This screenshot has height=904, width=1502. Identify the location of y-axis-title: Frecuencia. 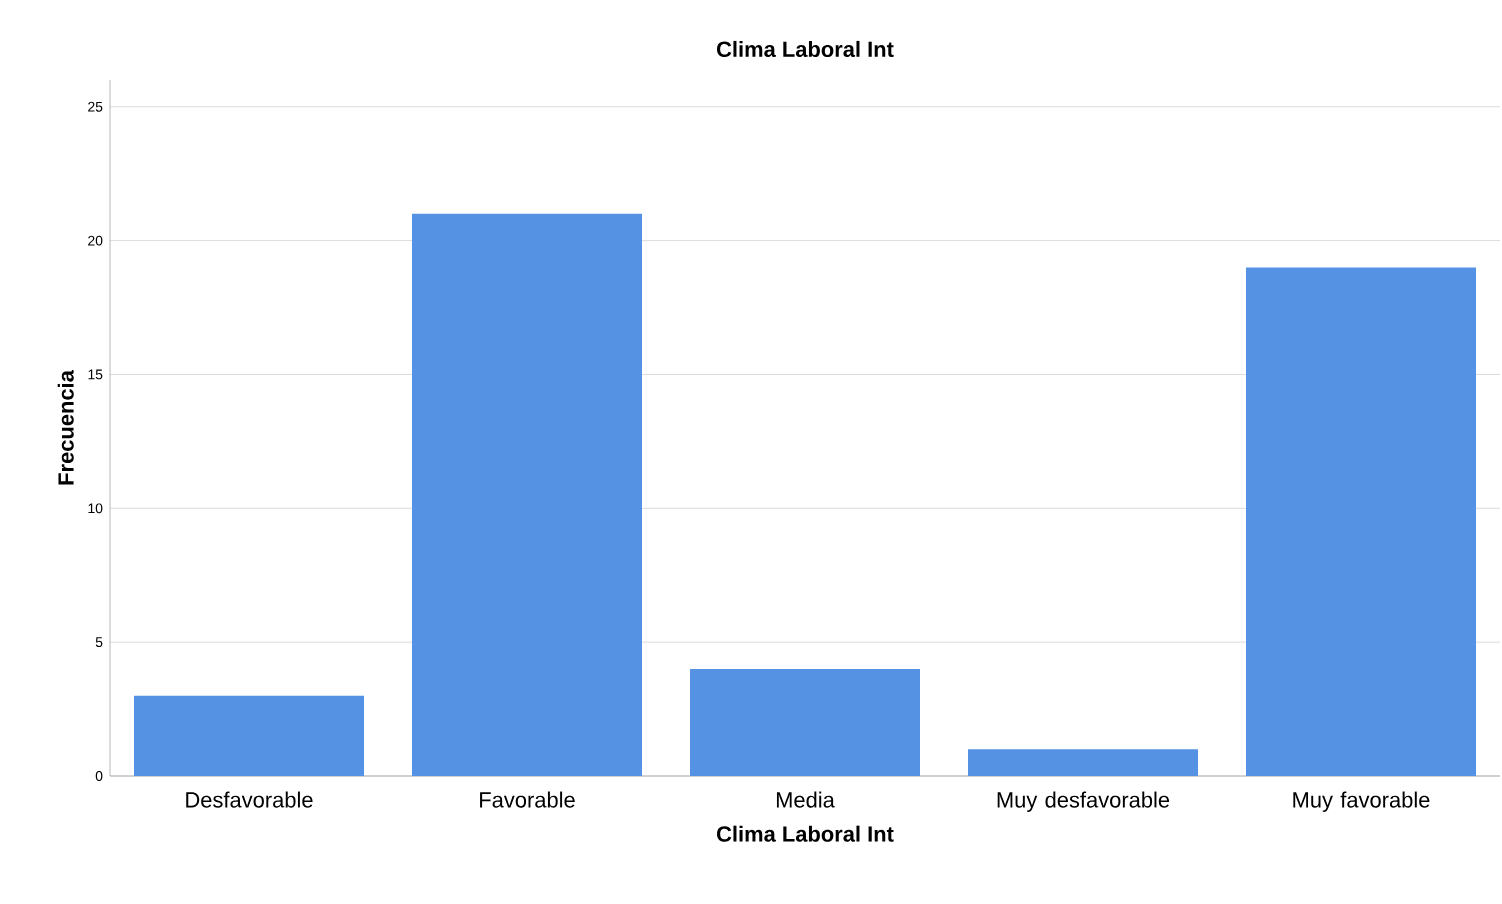
(65, 427).